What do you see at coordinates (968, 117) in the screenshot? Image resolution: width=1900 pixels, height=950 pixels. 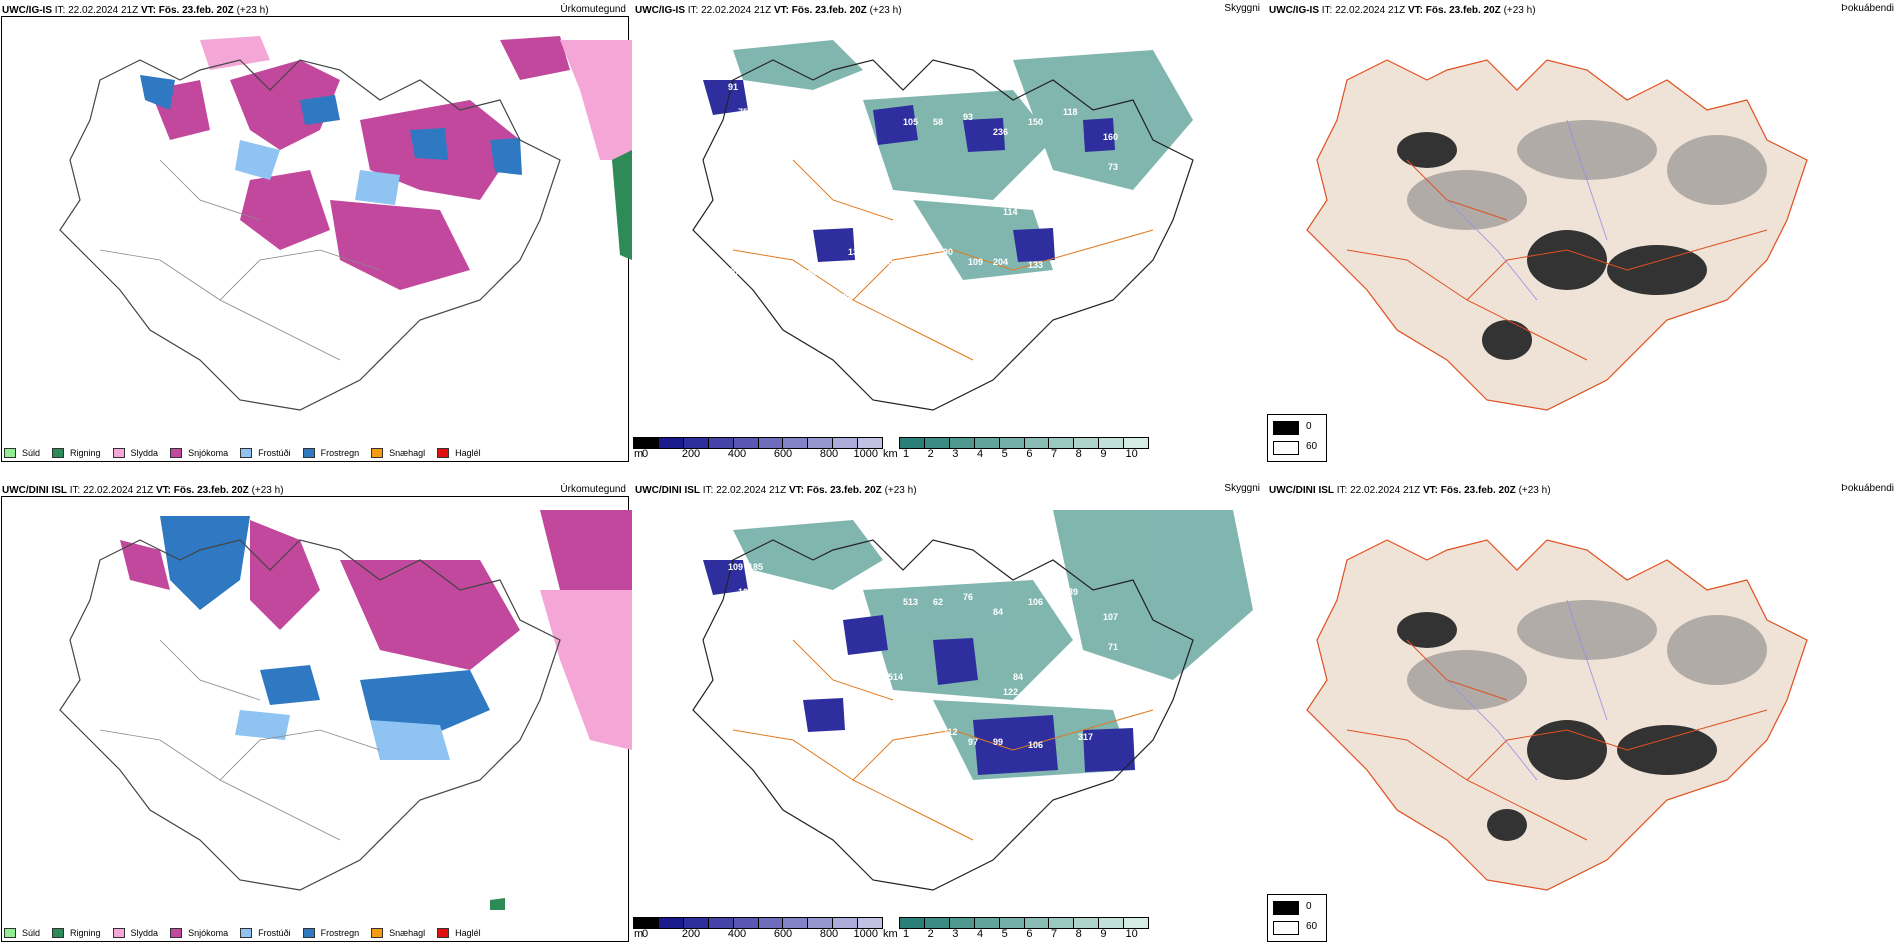 I see `visibility-value-label: 93` at bounding box center [968, 117].